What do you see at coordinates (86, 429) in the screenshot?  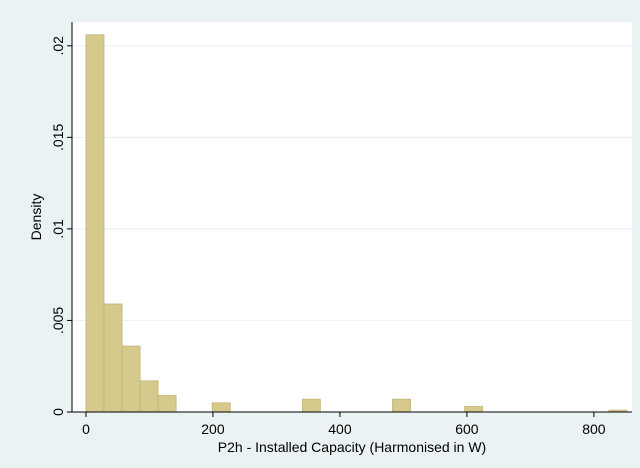 I see `x-tick-label-0: 0` at bounding box center [86, 429].